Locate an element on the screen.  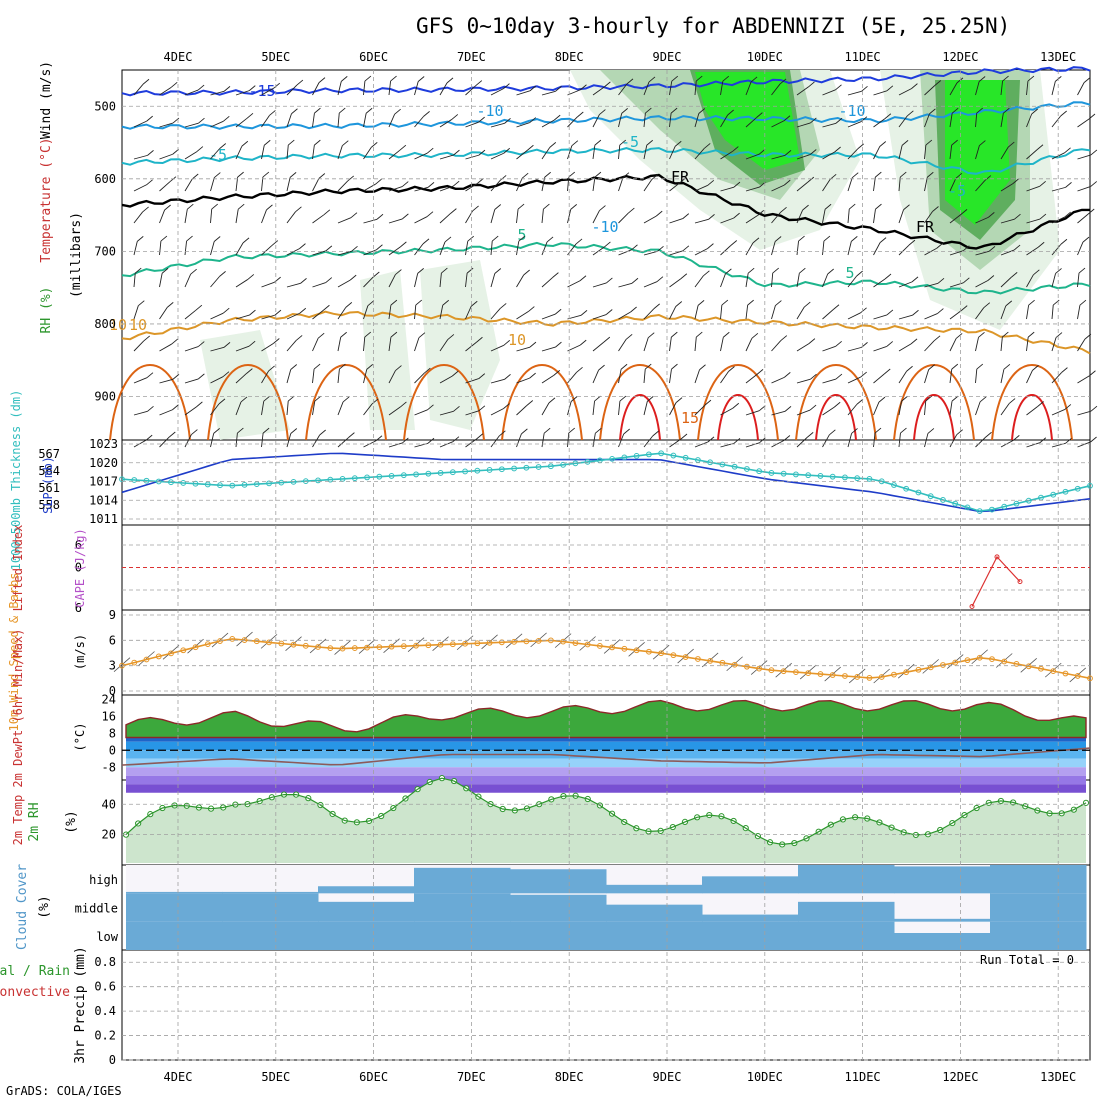
cloud-row-label: high is located at coordinates (103, 880).